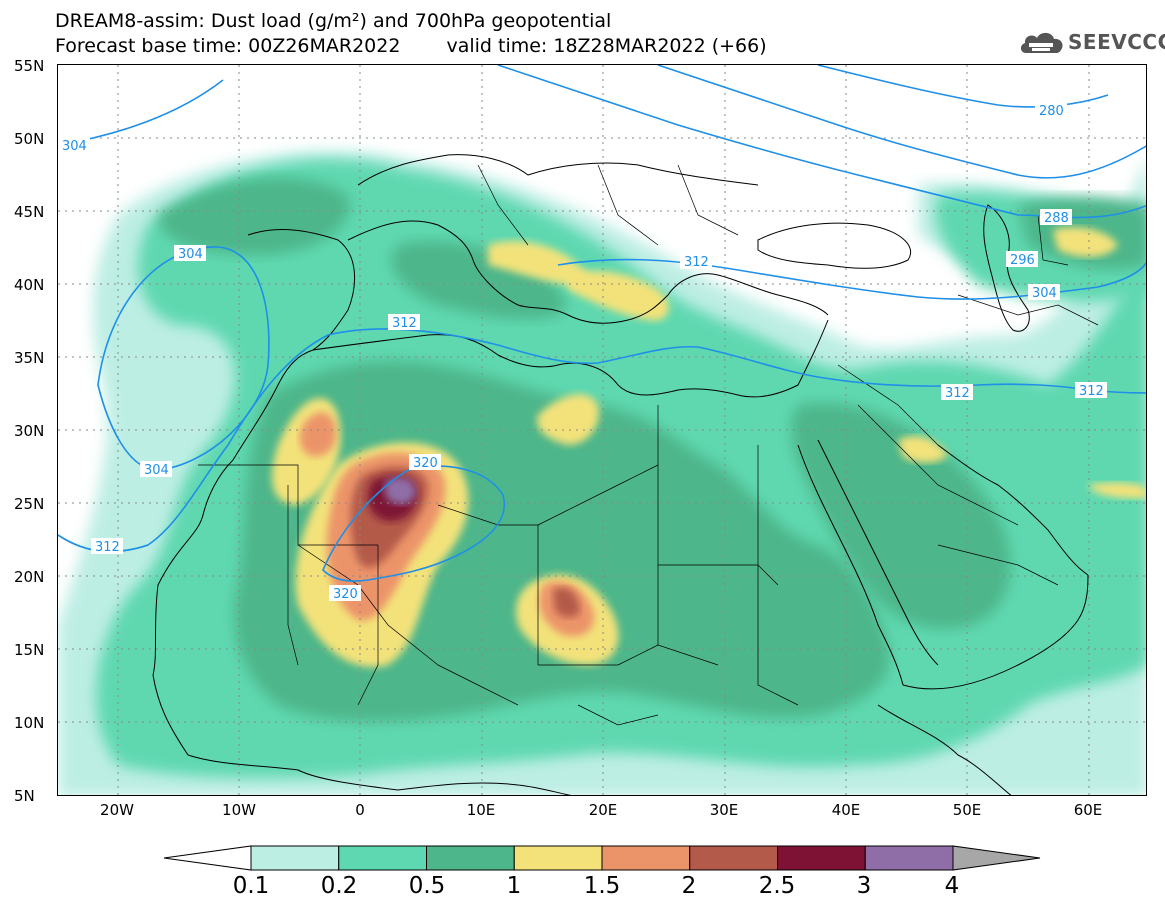  Describe the element at coordinates (603, 810) in the screenshot. I see `lon-label-20e: 20E` at that location.